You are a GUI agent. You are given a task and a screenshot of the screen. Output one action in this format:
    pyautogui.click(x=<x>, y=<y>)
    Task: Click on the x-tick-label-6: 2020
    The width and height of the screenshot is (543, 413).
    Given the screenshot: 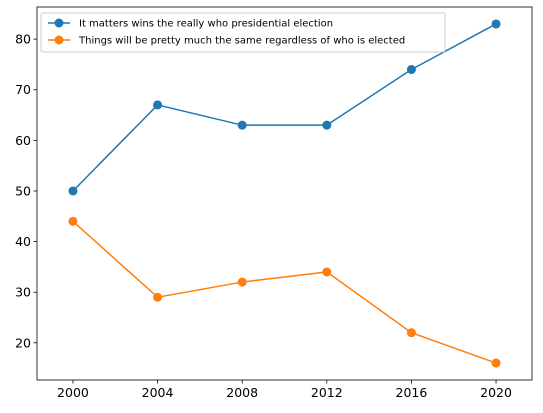 What is the action you would take?
    pyautogui.click(x=496, y=392)
    